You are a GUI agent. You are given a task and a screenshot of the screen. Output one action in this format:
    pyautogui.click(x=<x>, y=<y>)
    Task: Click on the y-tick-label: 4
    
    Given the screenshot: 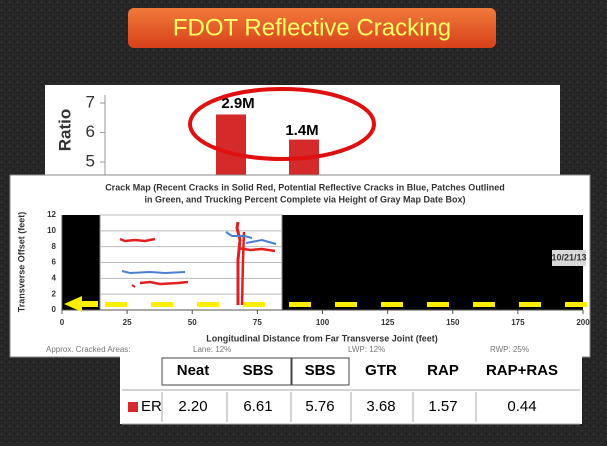 What is the action you would take?
    pyautogui.click(x=54, y=277)
    